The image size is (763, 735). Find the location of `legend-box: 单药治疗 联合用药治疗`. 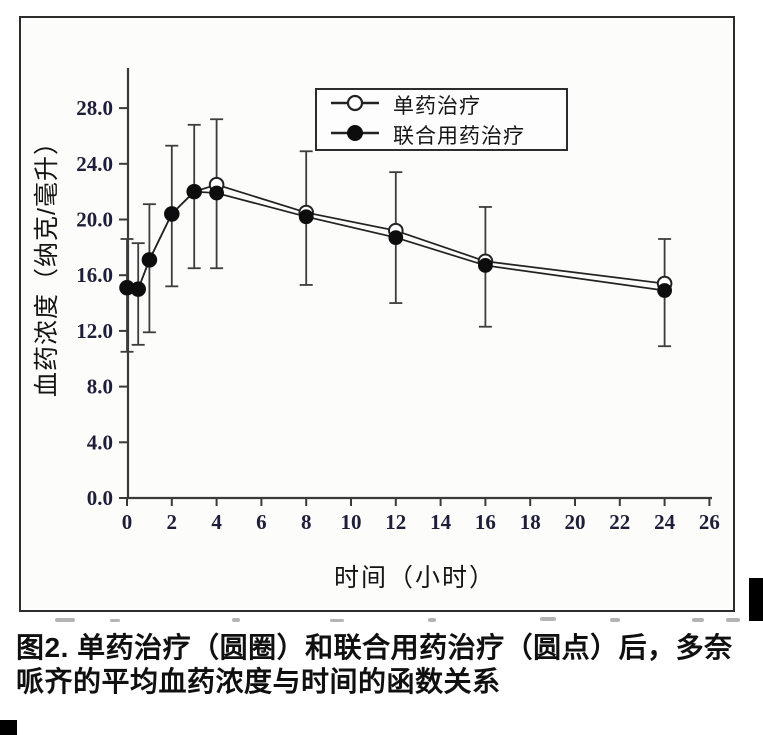

legend-box: 单药治疗 联合用药治疗 is located at coordinates (441, 119).